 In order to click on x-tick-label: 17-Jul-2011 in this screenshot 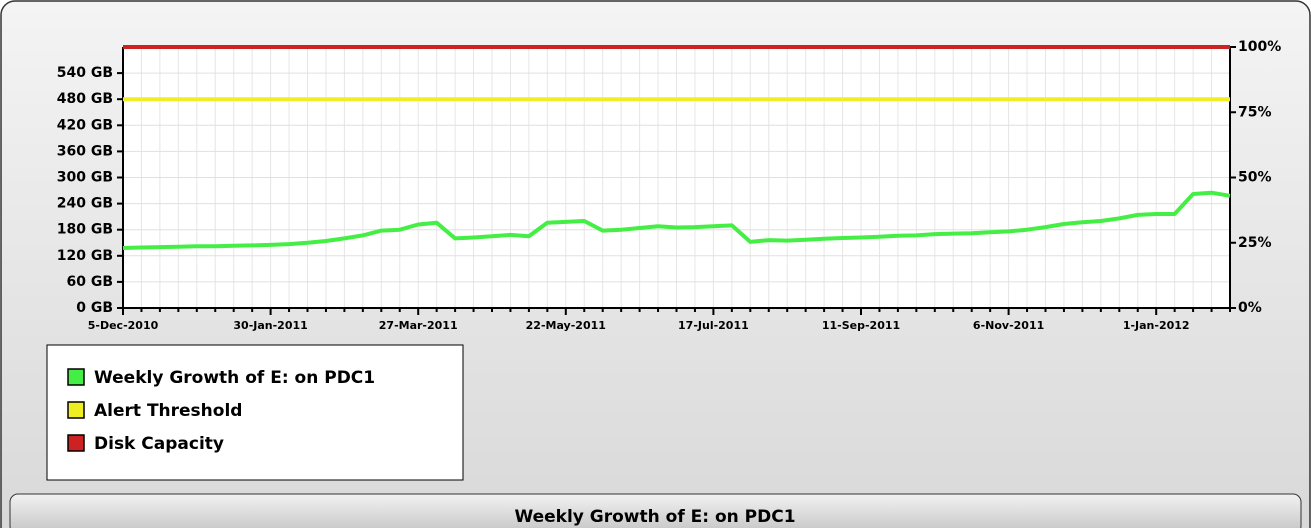, I will do `click(713, 325)`.